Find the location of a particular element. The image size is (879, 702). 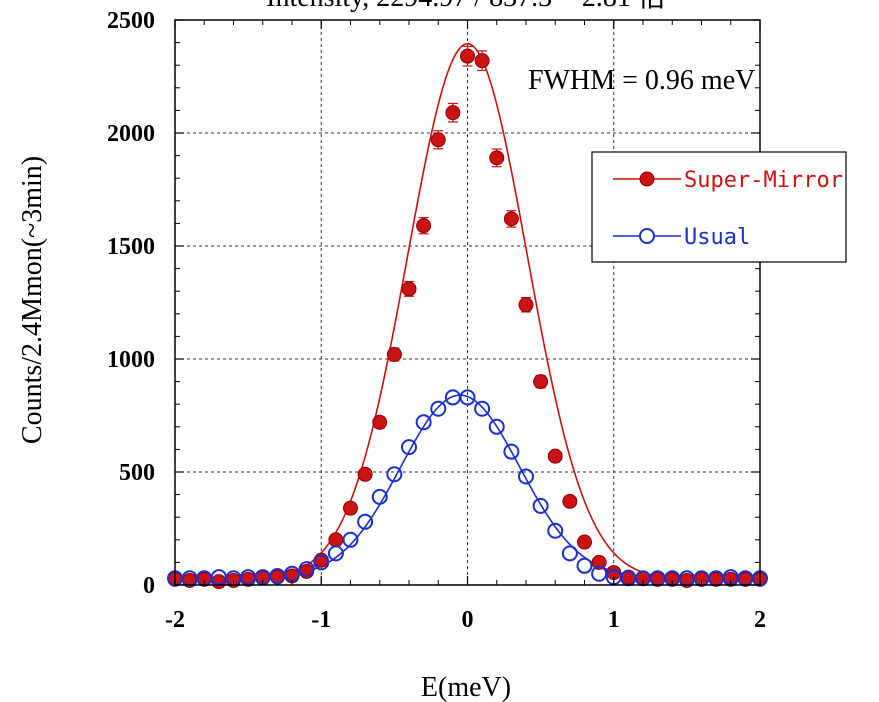

x-tick-label: -1 is located at coordinates (321, 620).